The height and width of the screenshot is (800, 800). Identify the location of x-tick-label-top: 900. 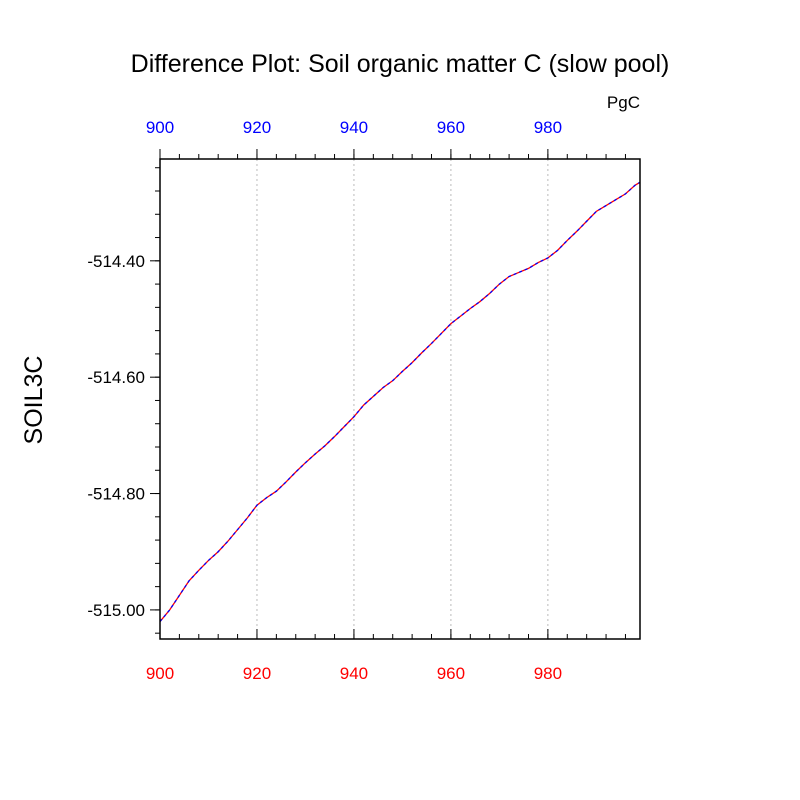
(160, 127).